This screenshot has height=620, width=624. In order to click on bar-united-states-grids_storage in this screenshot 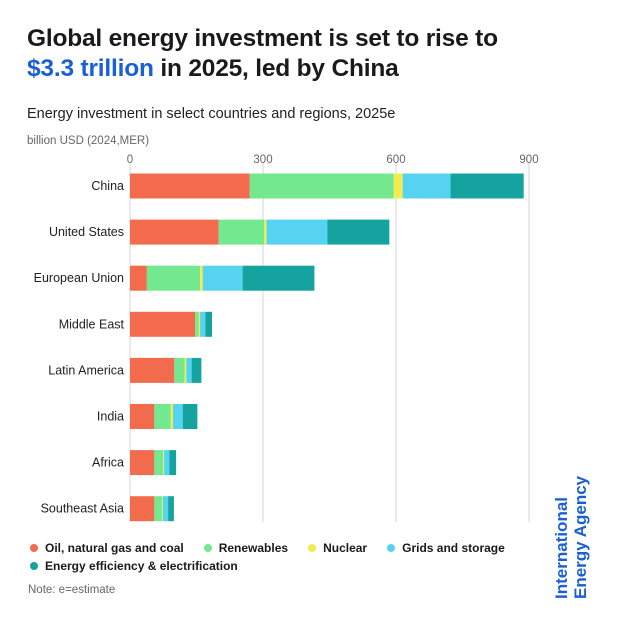, I will do `click(297, 232)`.